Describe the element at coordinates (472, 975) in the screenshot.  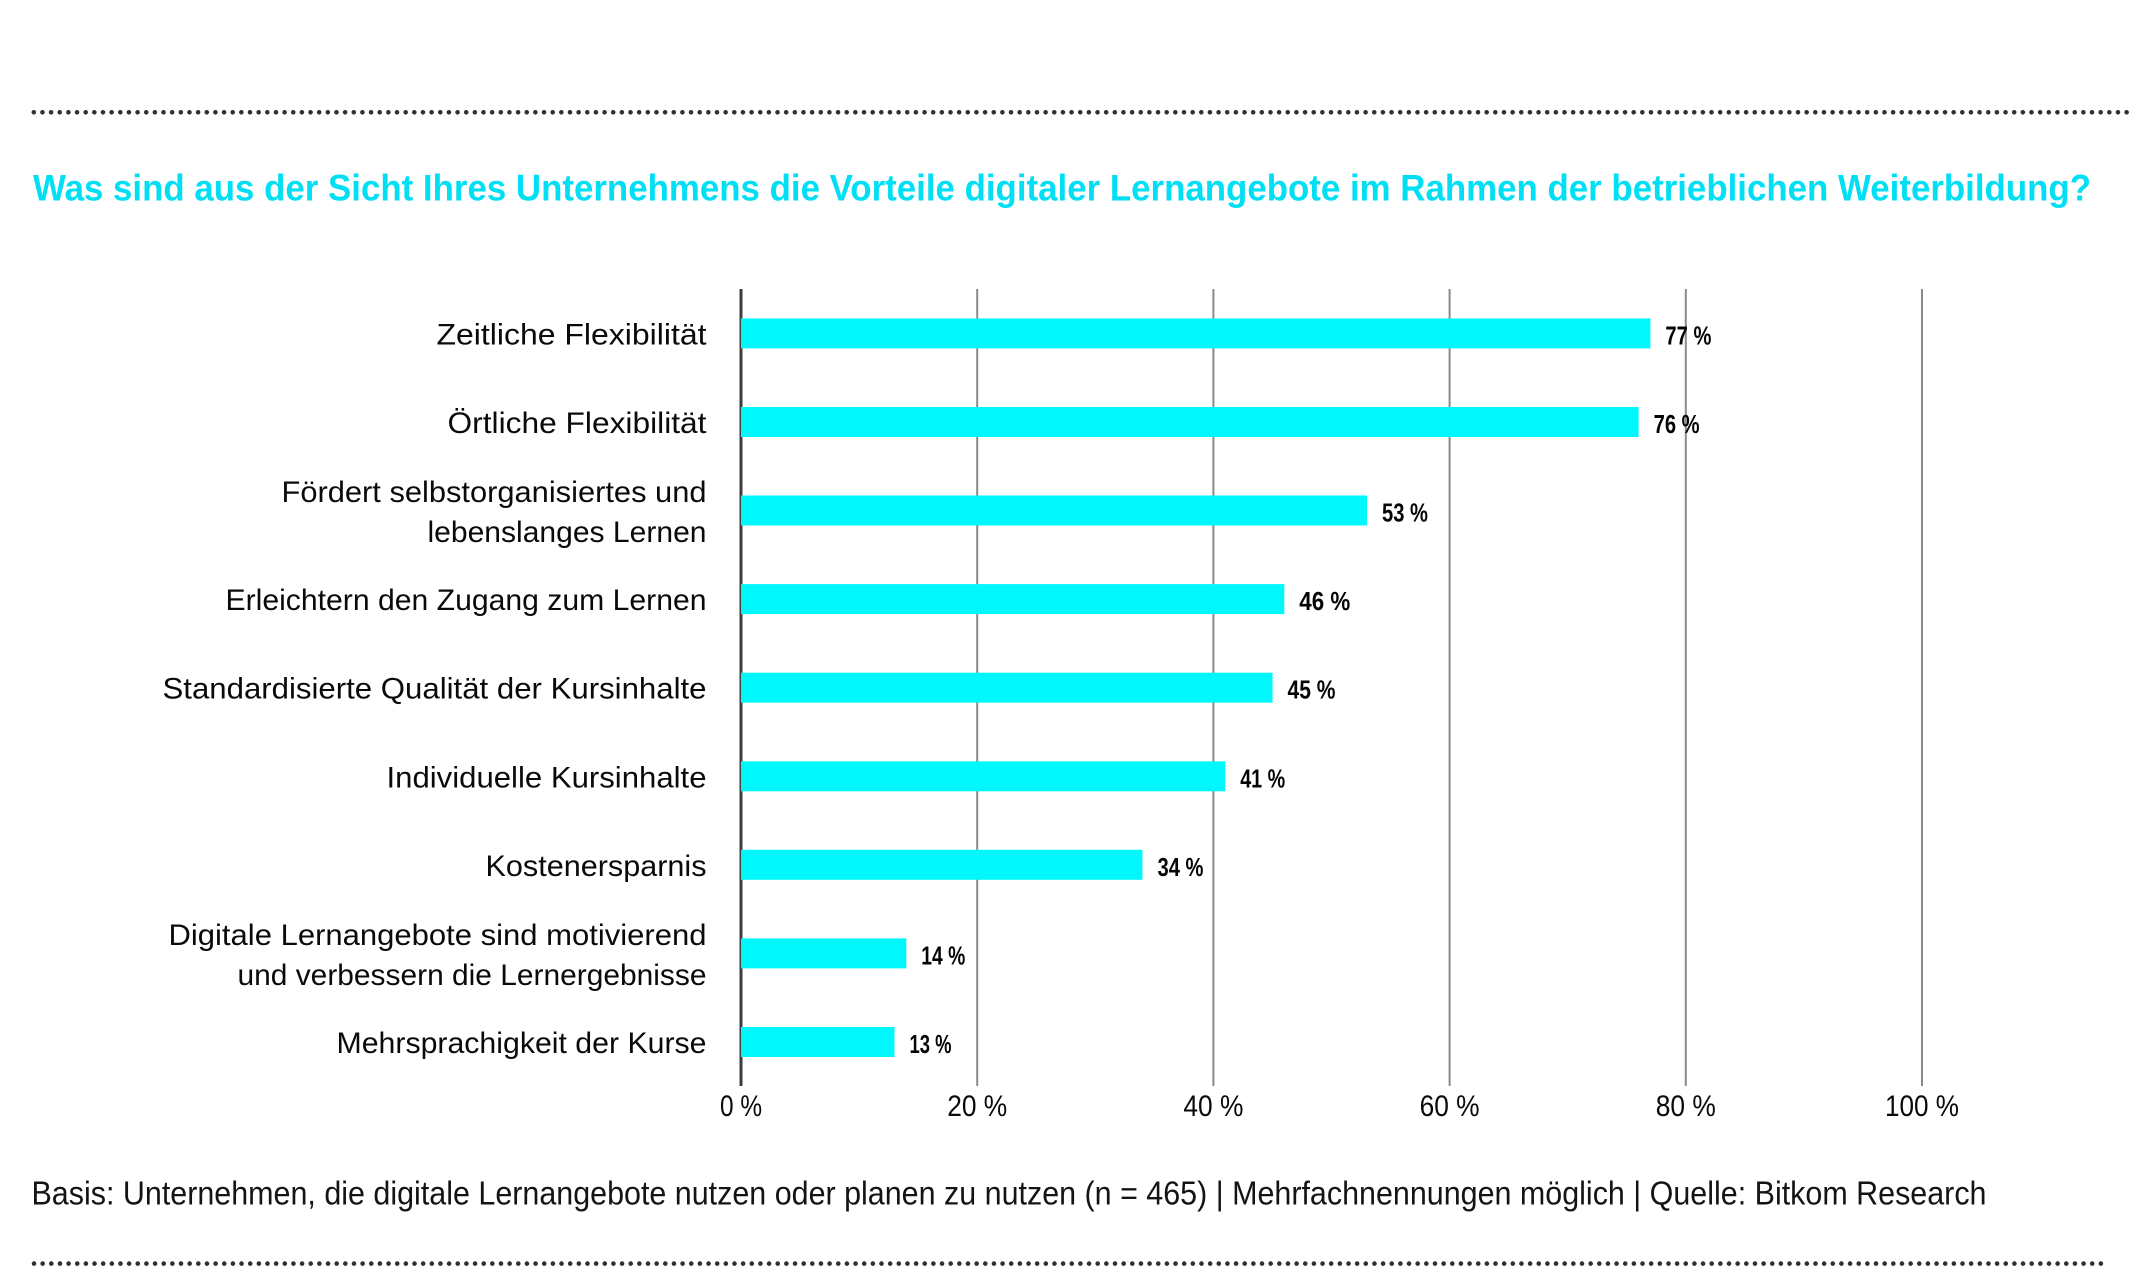
I see `svg-text:und verbessern die Lernergebni: und verbessern die Lernergebnisse` at that location.